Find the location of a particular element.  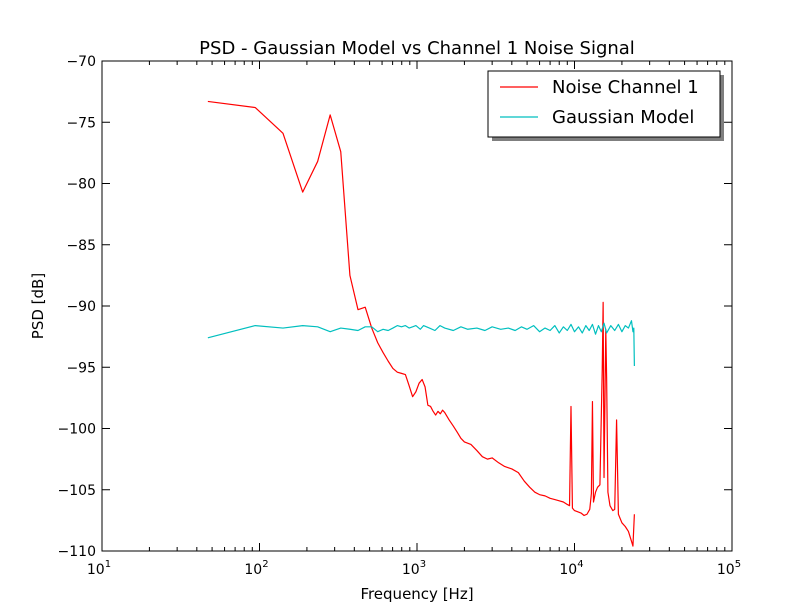

y-tick-label: −85 is located at coordinates (81, 246).